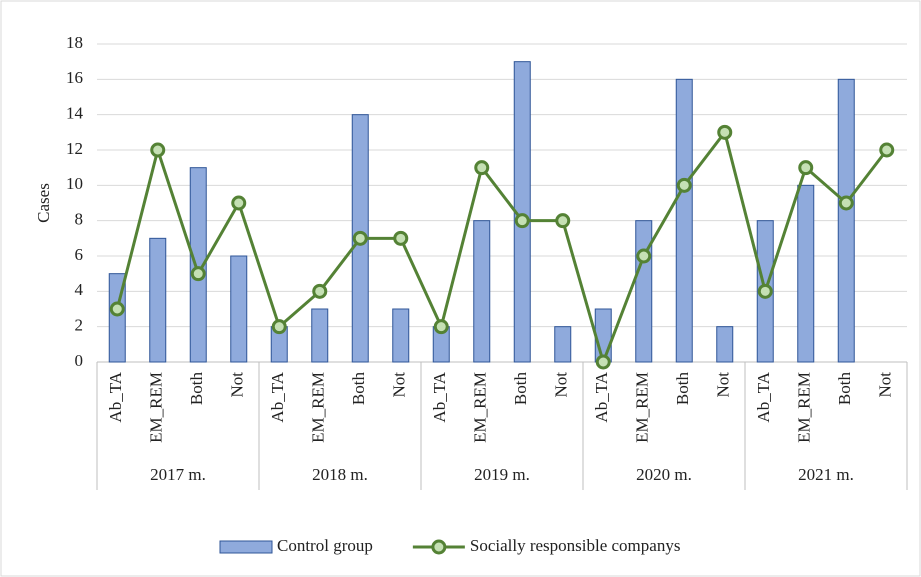  What do you see at coordinates (178, 474) in the screenshot?
I see `group-label: 2017 m.` at bounding box center [178, 474].